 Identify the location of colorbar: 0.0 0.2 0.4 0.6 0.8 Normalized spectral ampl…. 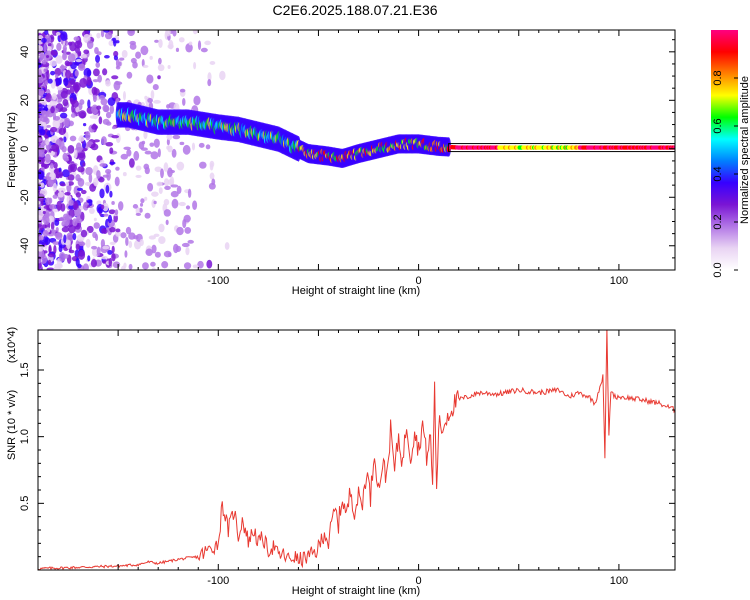
(730, 154).